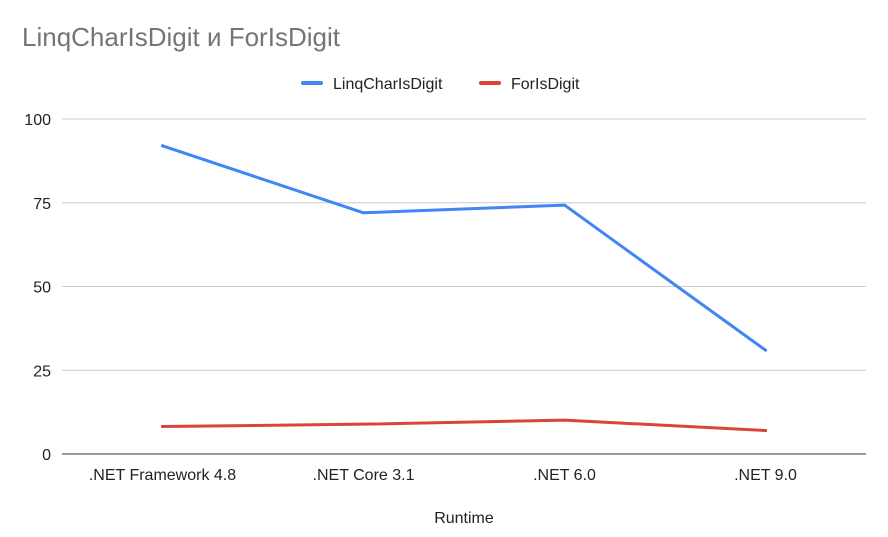 The image size is (888, 537). Describe the element at coordinates (464, 425) in the screenshot. I see `series-line-forisdigit` at that location.